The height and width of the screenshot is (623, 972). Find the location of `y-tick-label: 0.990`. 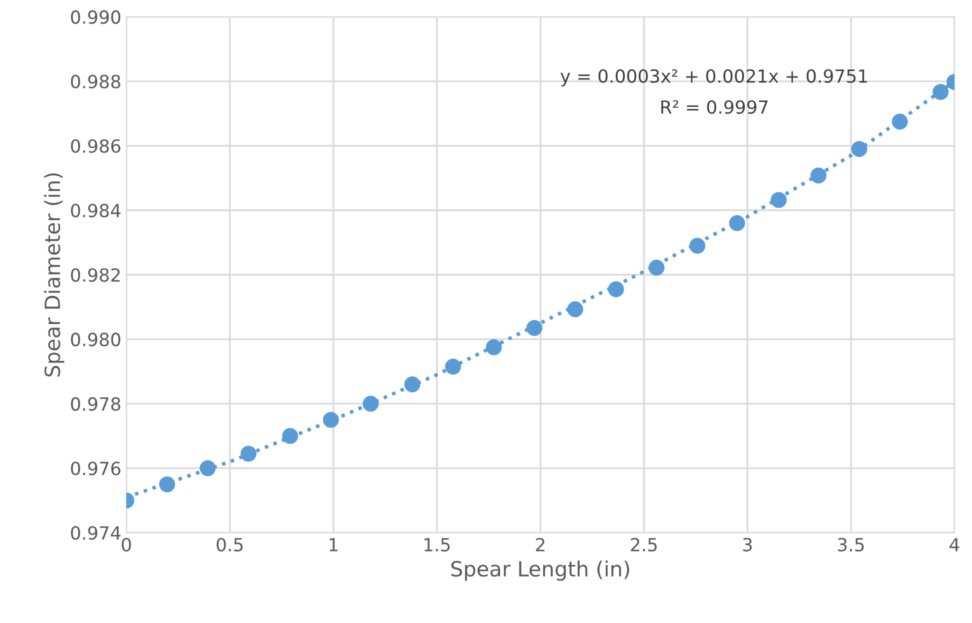

y-tick-label: 0.990 is located at coordinates (95, 17).